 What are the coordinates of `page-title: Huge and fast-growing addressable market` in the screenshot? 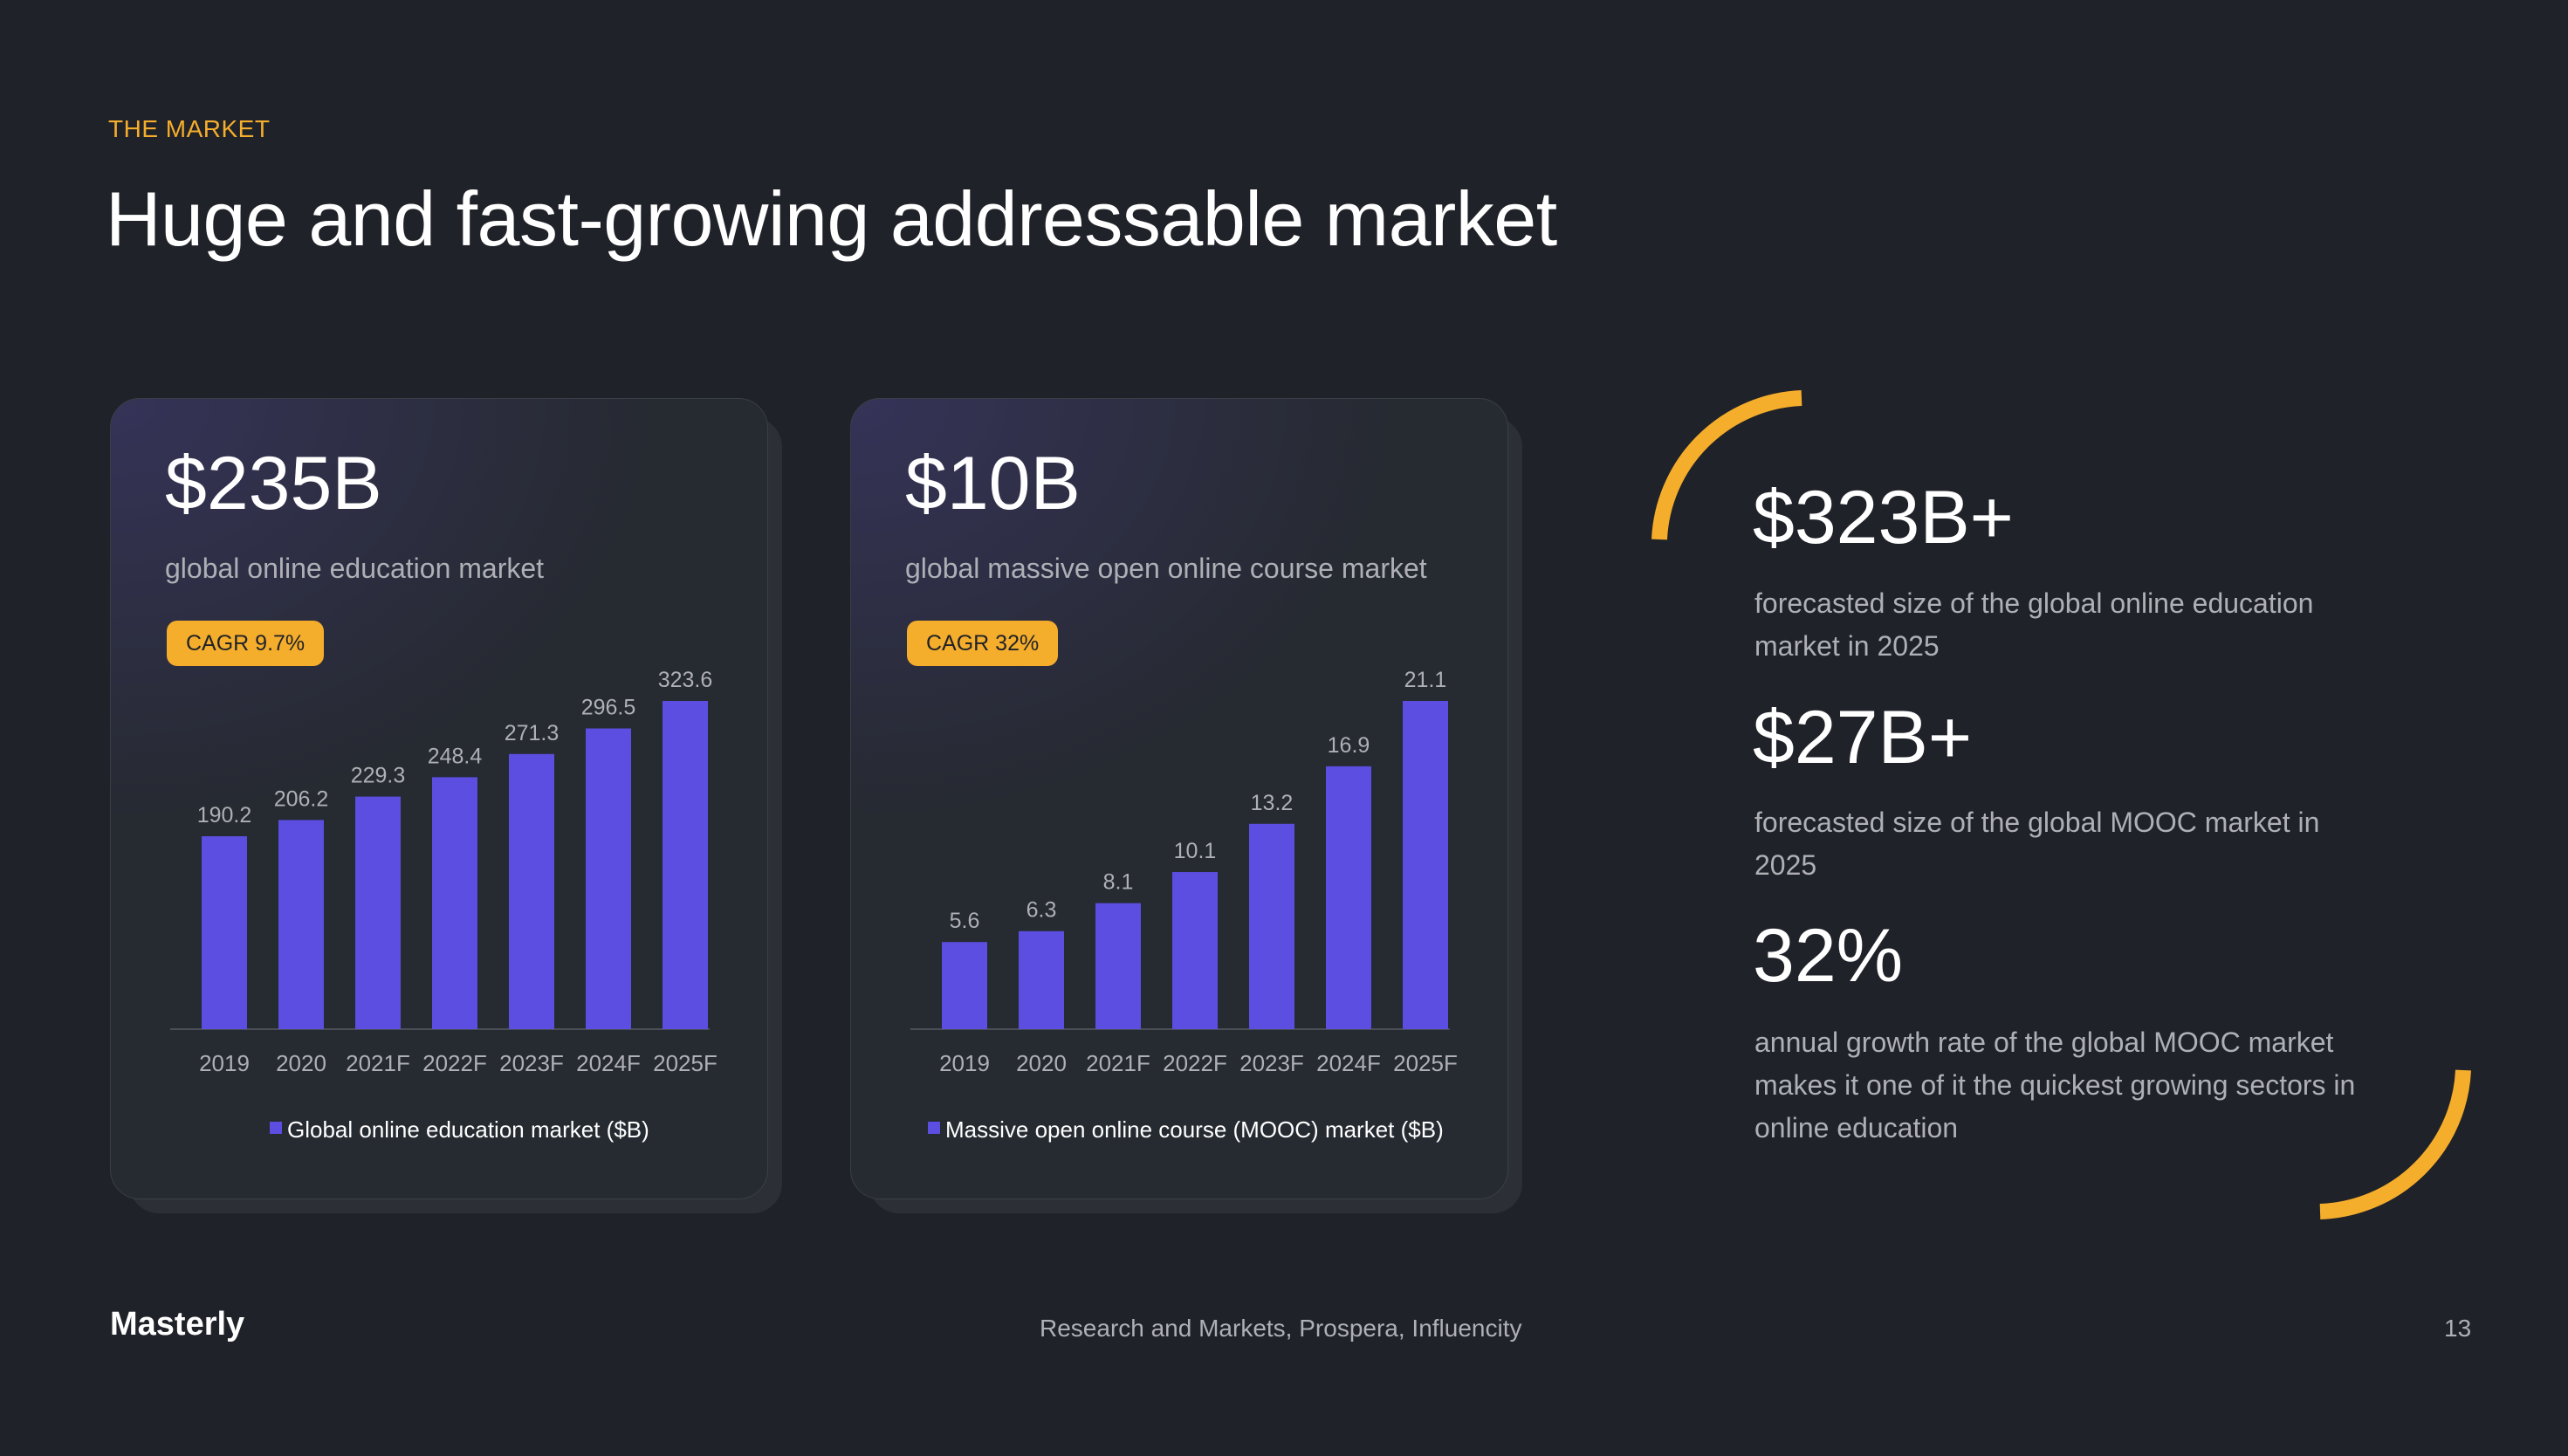 It's located at (831, 218).